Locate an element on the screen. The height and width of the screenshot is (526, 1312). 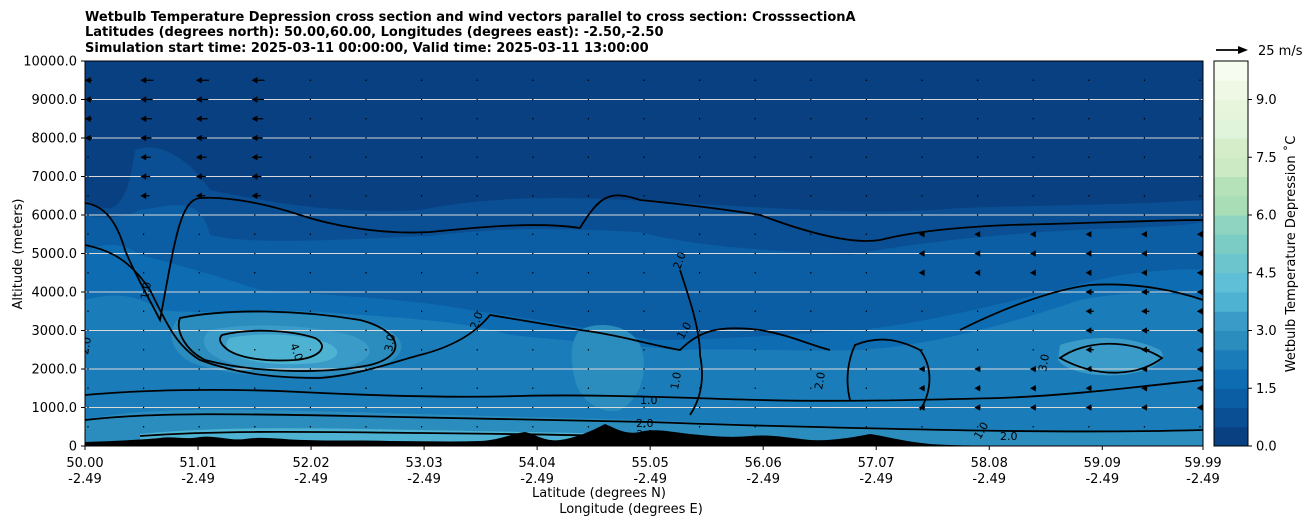
y-tick-label: 9000.0 is located at coordinates (55, 100).